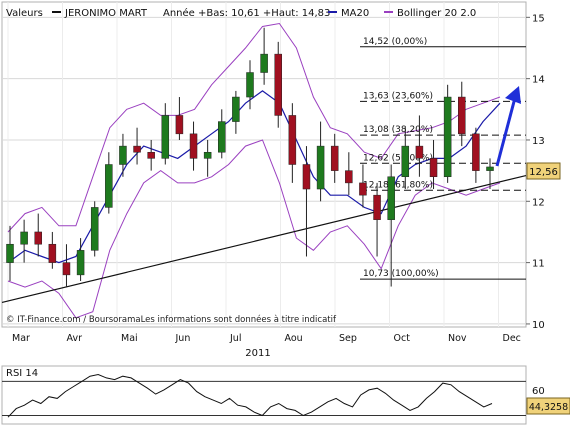 This screenshot has width=570, height=434. Describe the element at coordinates (512, 338) in the screenshot. I see `month-tick-label: Dec` at that location.